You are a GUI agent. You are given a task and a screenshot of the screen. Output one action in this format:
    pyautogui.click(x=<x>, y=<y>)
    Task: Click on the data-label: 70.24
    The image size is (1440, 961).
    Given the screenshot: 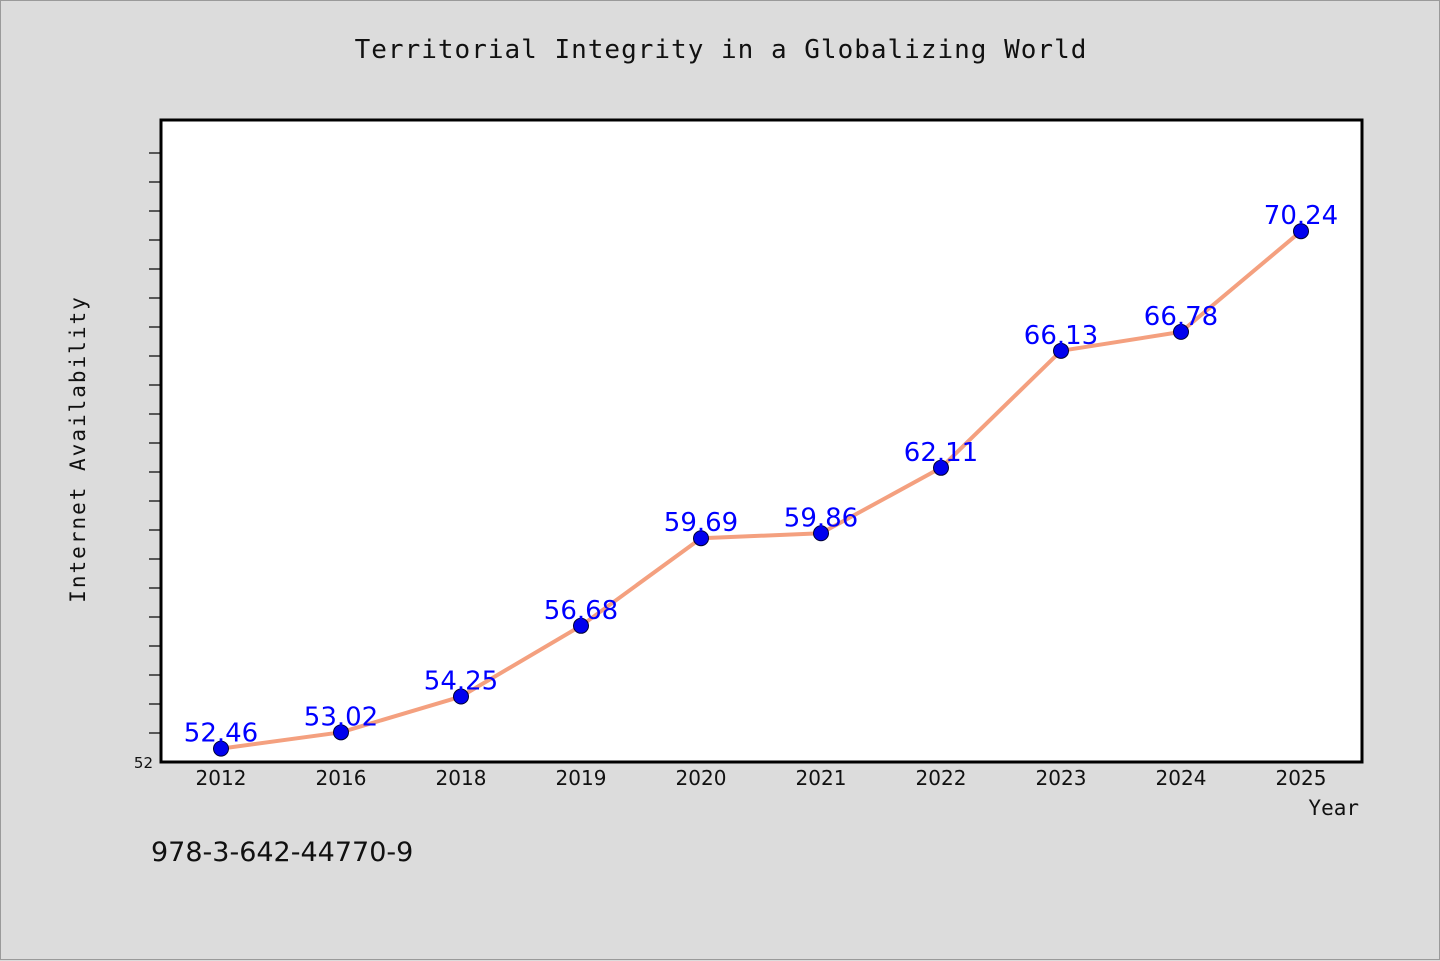 What is the action you would take?
    pyautogui.click(x=1301, y=216)
    